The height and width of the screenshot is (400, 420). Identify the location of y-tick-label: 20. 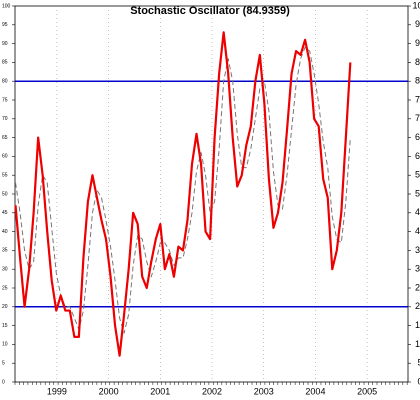
(5, 307).